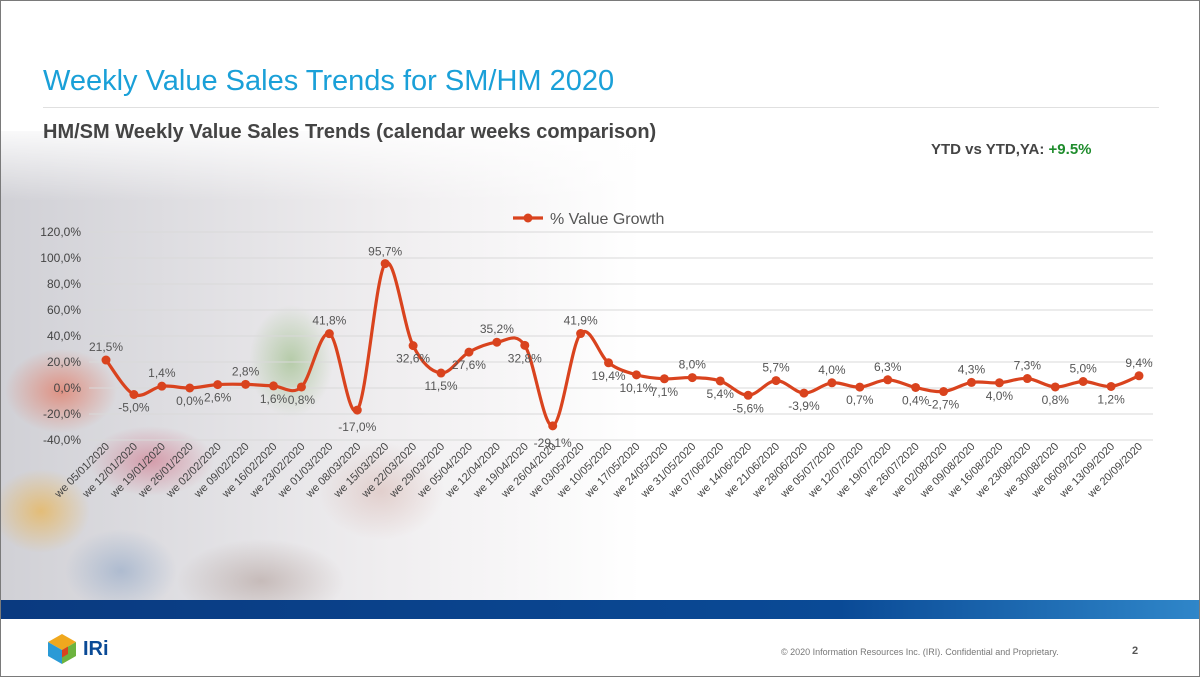  I want to click on data-label: 9,4%, so click(1139, 363).